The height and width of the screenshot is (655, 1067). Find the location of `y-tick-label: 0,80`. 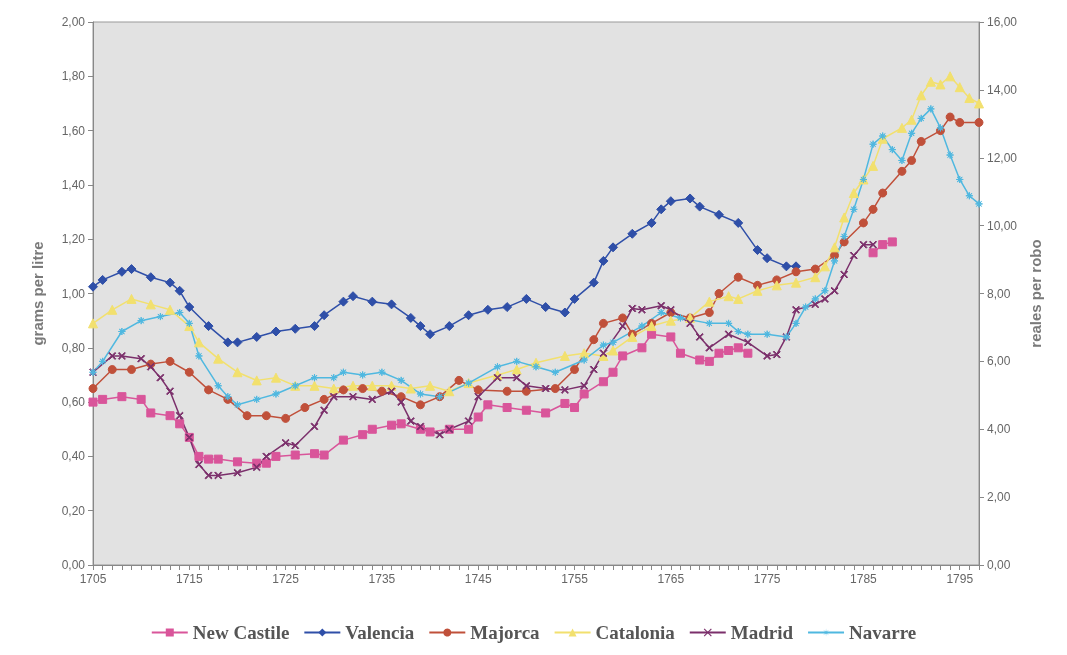

y-tick-label: 0,80 is located at coordinates (73, 347).